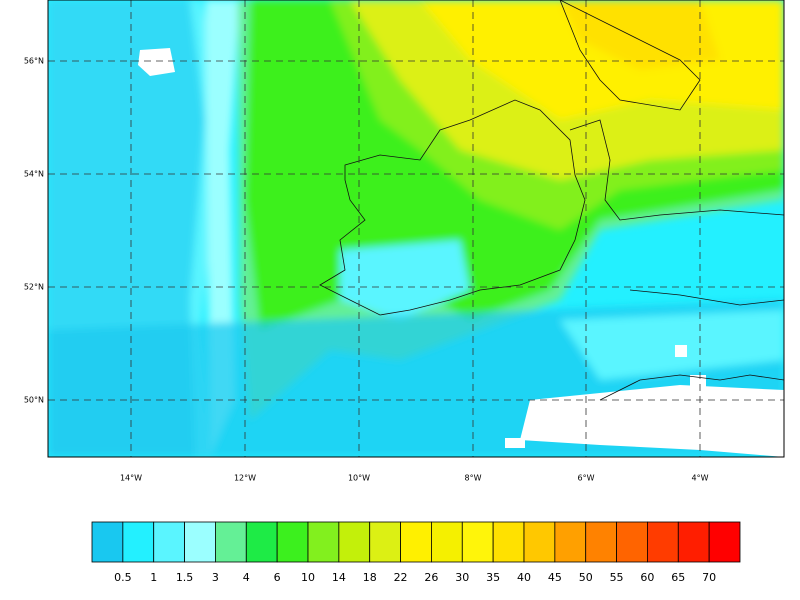 This screenshot has height=600, width=800. I want to click on lat-label: 56°N, so click(34, 61).